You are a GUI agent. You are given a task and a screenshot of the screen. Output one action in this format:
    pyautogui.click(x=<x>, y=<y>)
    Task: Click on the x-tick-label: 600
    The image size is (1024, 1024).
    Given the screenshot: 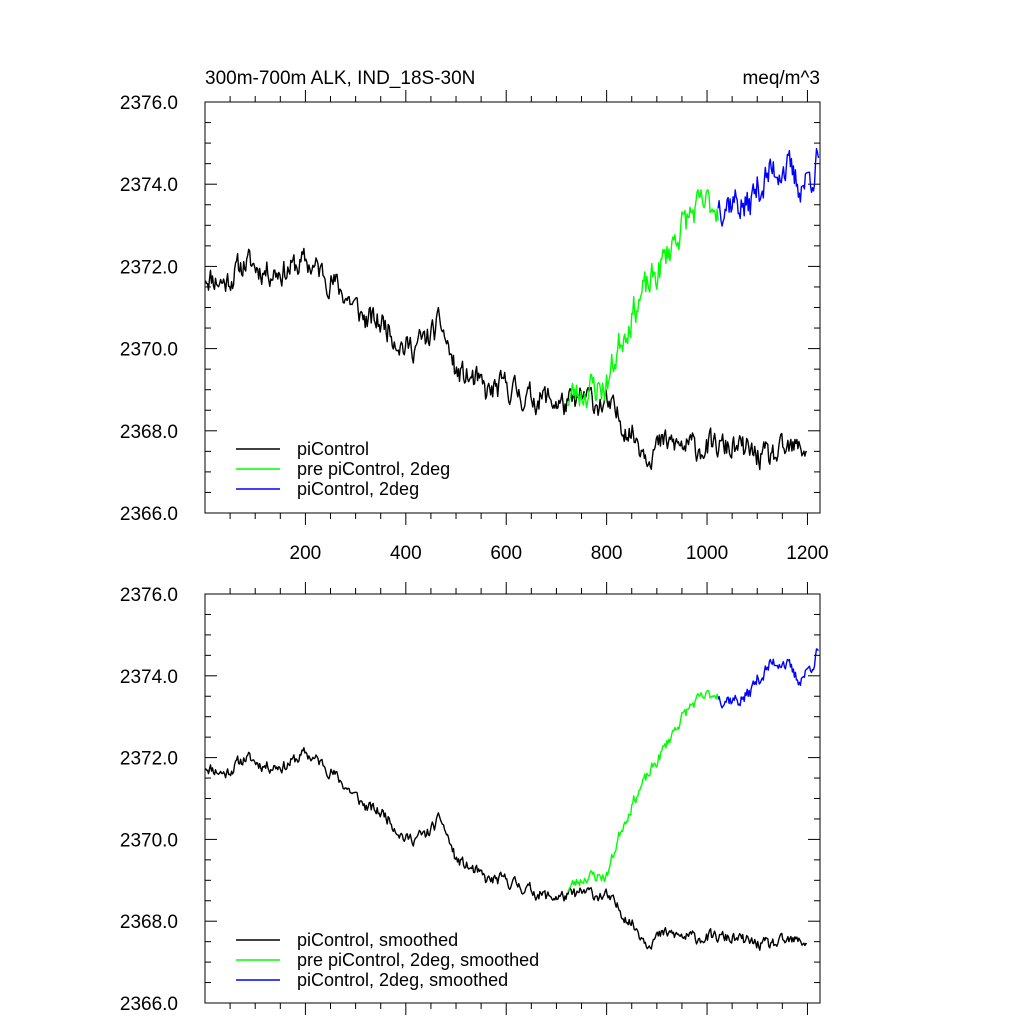 What is the action you would take?
    pyautogui.click(x=506, y=553)
    